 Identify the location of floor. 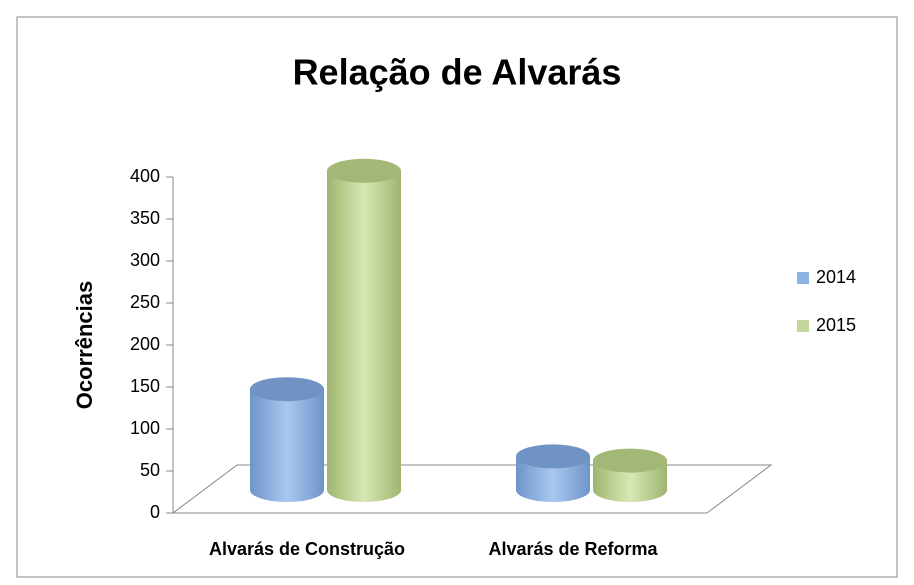
(472, 489).